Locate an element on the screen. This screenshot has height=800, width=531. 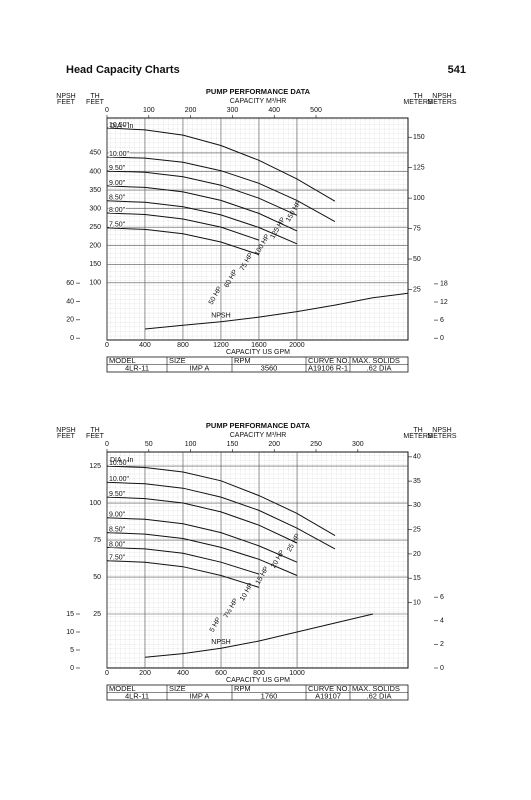
x-tick-label: 800 is located at coordinates (183, 345).